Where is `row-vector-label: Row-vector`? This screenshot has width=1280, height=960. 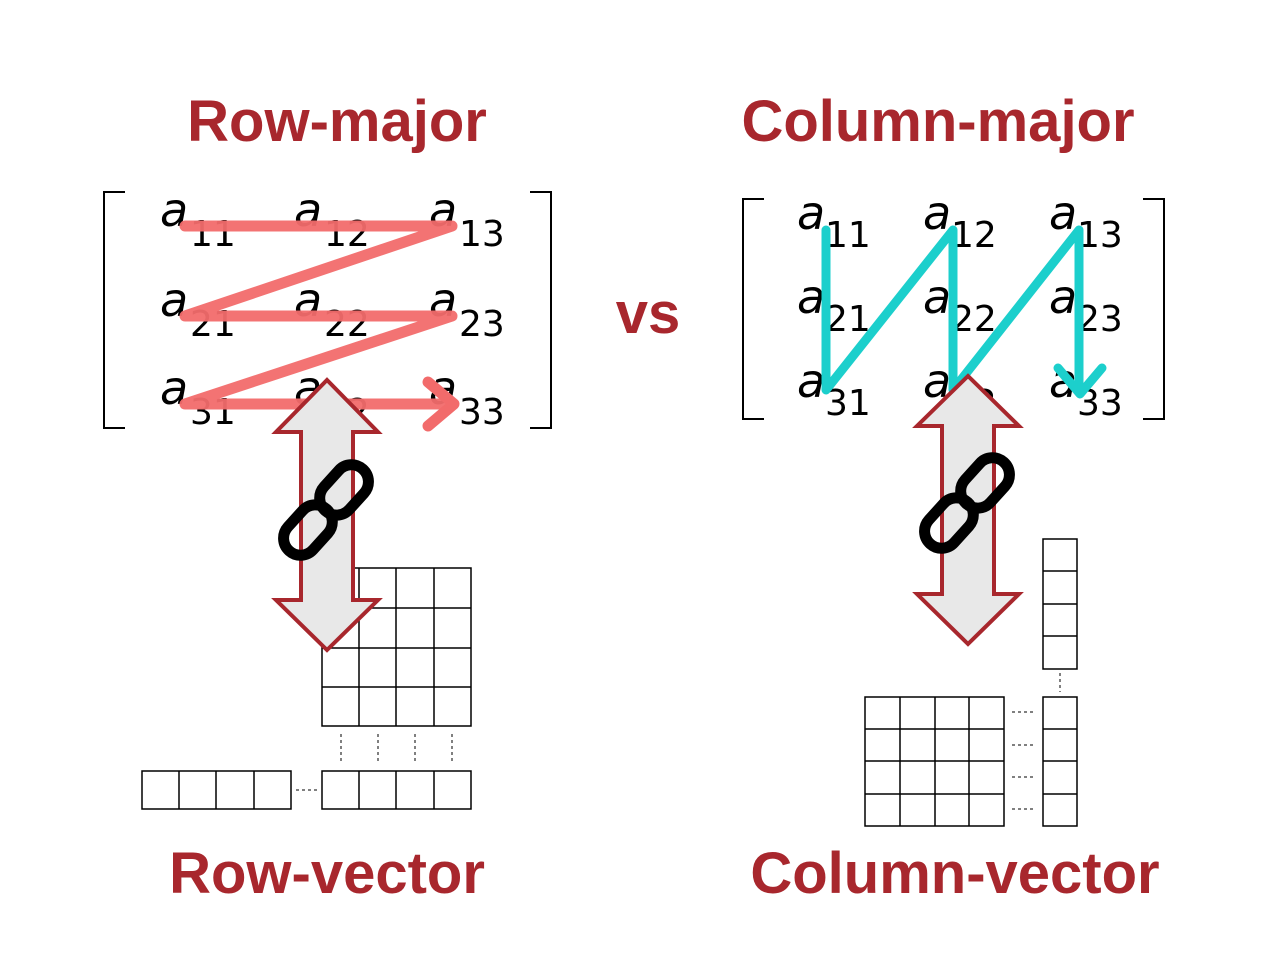 row-vector-label: Row-vector is located at coordinates (327, 873).